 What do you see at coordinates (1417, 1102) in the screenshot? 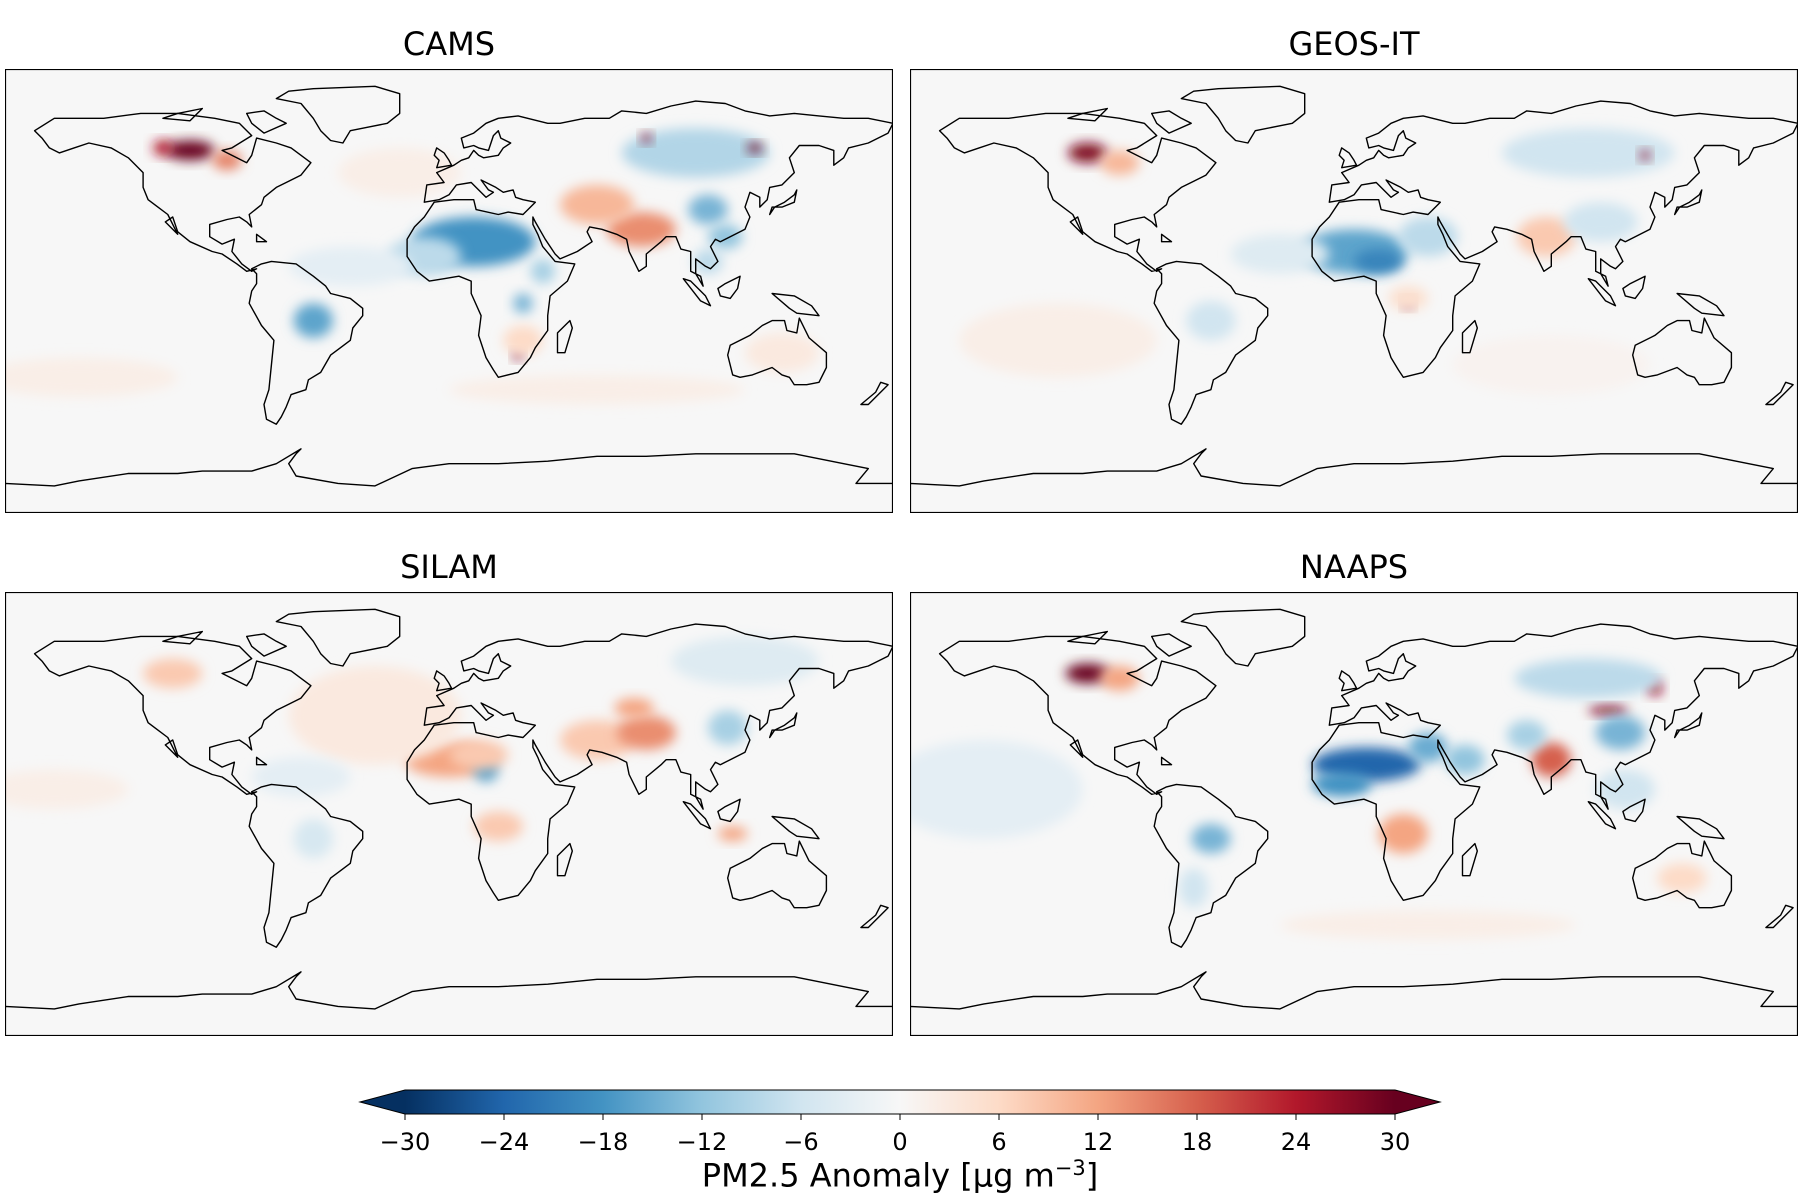
I see `colorbar-extend-max` at bounding box center [1417, 1102].